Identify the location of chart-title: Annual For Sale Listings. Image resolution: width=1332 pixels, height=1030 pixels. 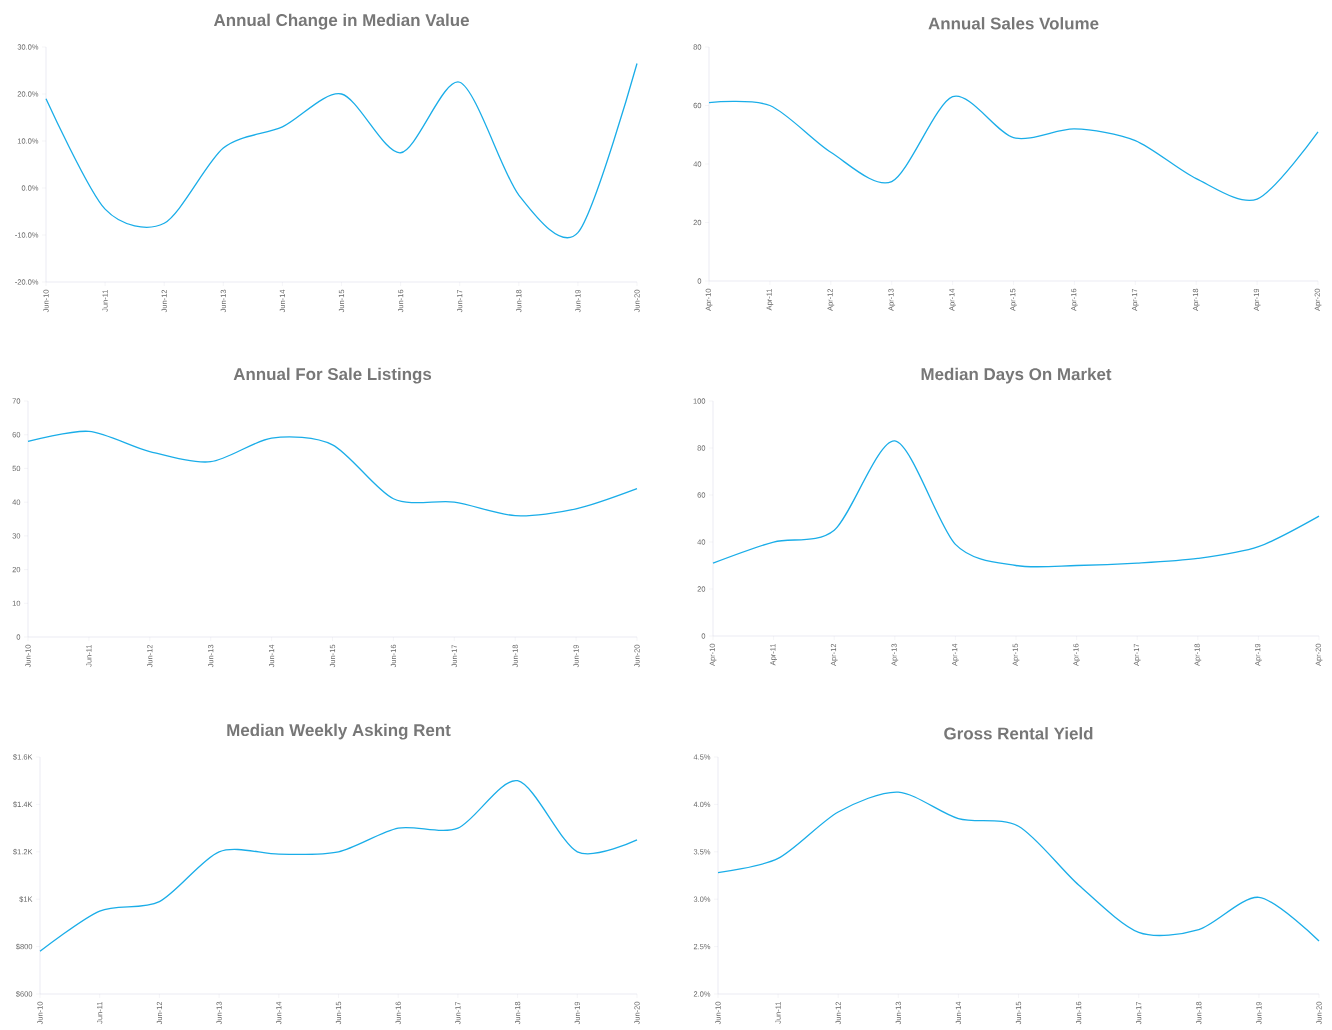
(332, 375).